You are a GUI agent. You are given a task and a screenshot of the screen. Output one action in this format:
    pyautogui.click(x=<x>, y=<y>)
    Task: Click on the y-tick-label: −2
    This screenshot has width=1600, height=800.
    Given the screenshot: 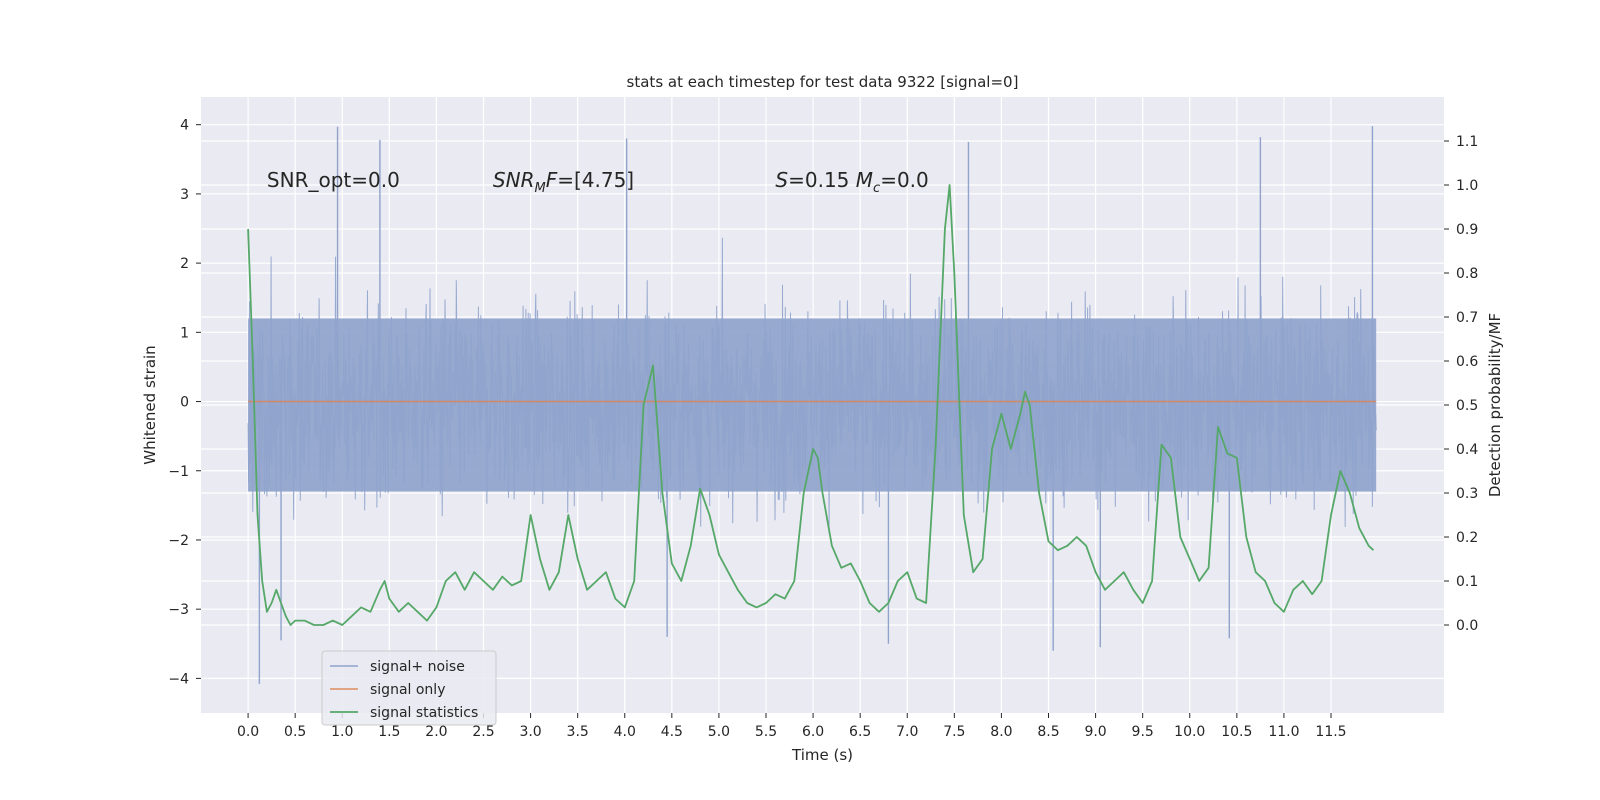 What is the action you would take?
    pyautogui.click(x=178, y=541)
    